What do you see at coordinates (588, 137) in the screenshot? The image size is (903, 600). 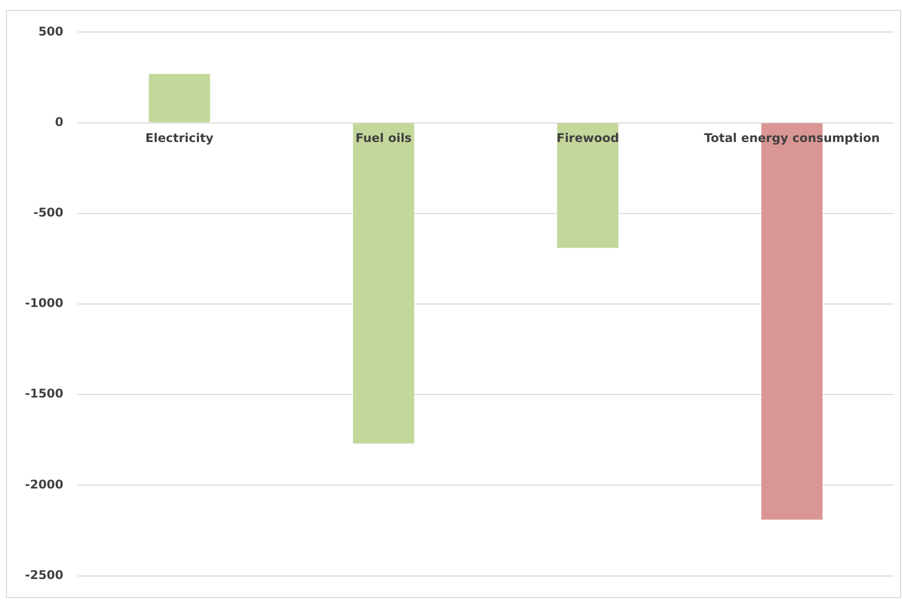 I see `x-tick-label: Firewood` at bounding box center [588, 137].